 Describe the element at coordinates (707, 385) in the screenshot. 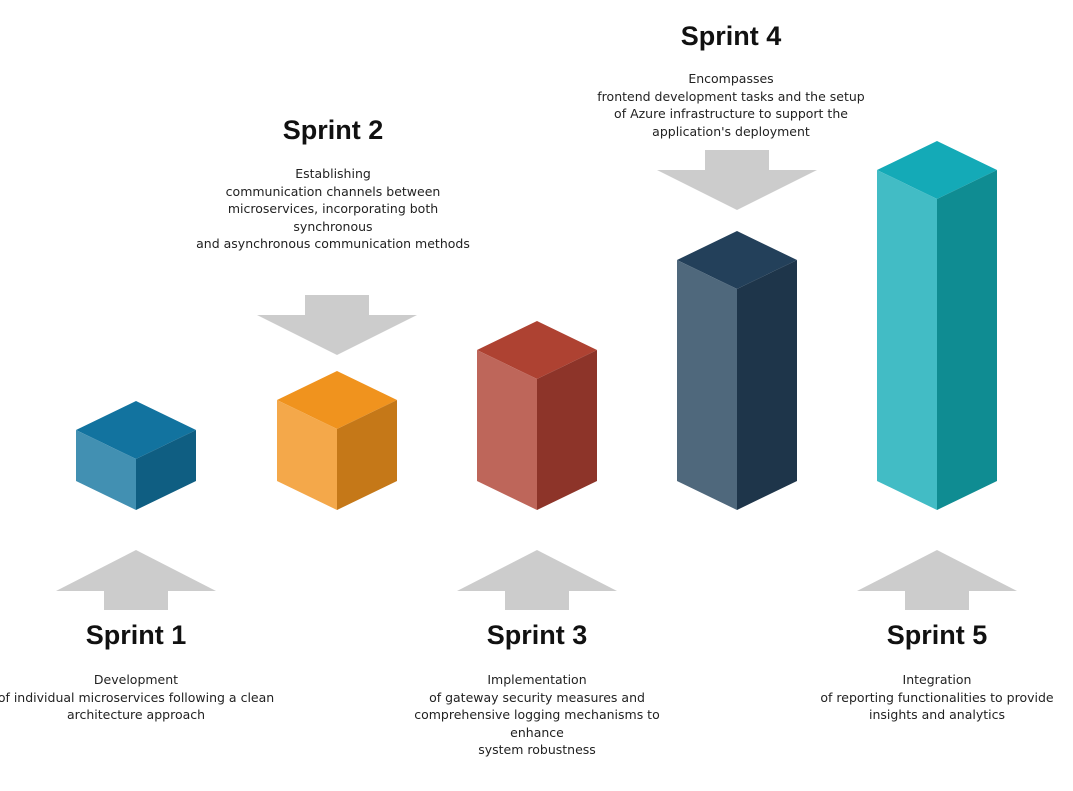

I see `sprint-4-block-left-face` at that location.